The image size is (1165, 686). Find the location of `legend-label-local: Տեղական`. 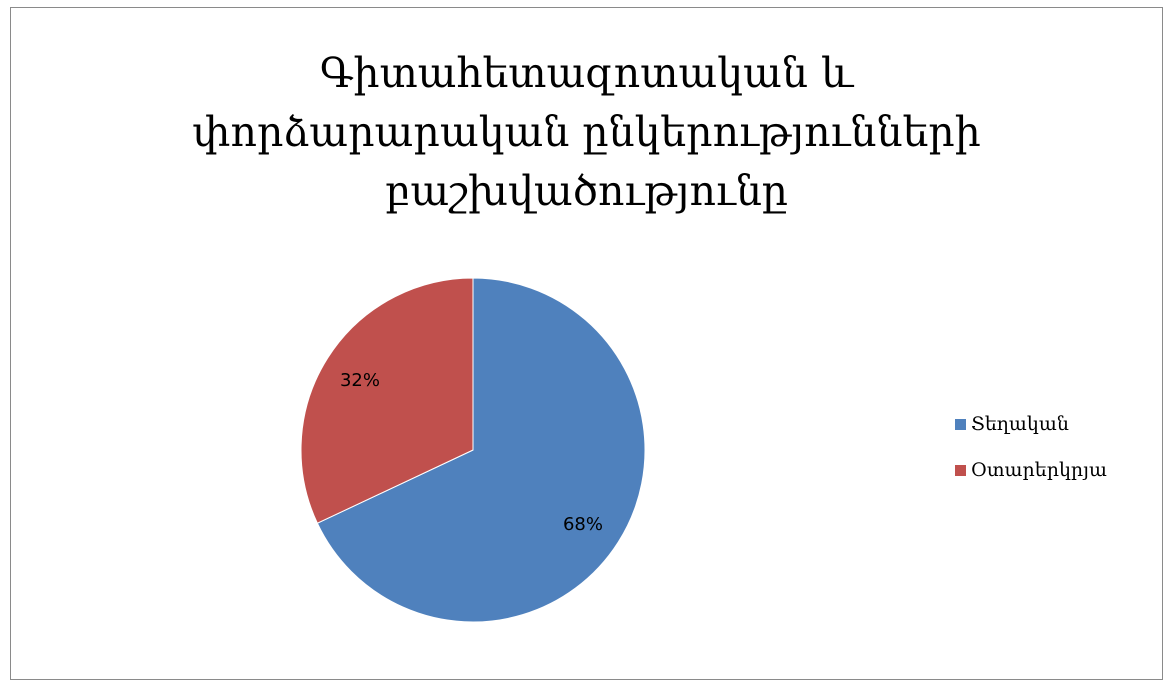

legend-label-local: Տեղական is located at coordinates (1020, 424).